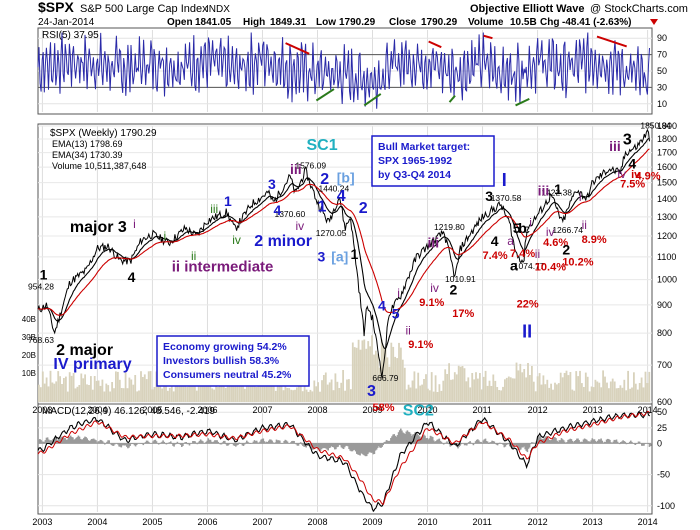 The height and width of the screenshot is (530, 700). What do you see at coordinates (632, 184) in the screenshot?
I see `wave-label: 7.5%` at bounding box center [632, 184].